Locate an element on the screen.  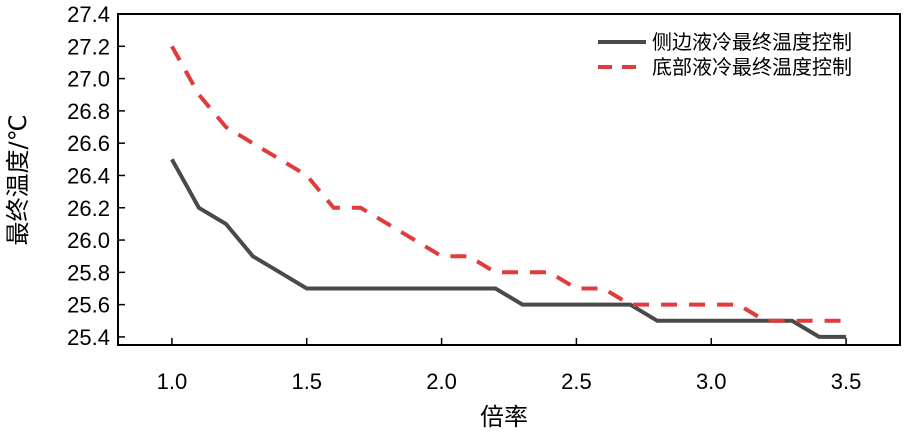
y-tick-label: 25.4 is located at coordinates (88, 337).